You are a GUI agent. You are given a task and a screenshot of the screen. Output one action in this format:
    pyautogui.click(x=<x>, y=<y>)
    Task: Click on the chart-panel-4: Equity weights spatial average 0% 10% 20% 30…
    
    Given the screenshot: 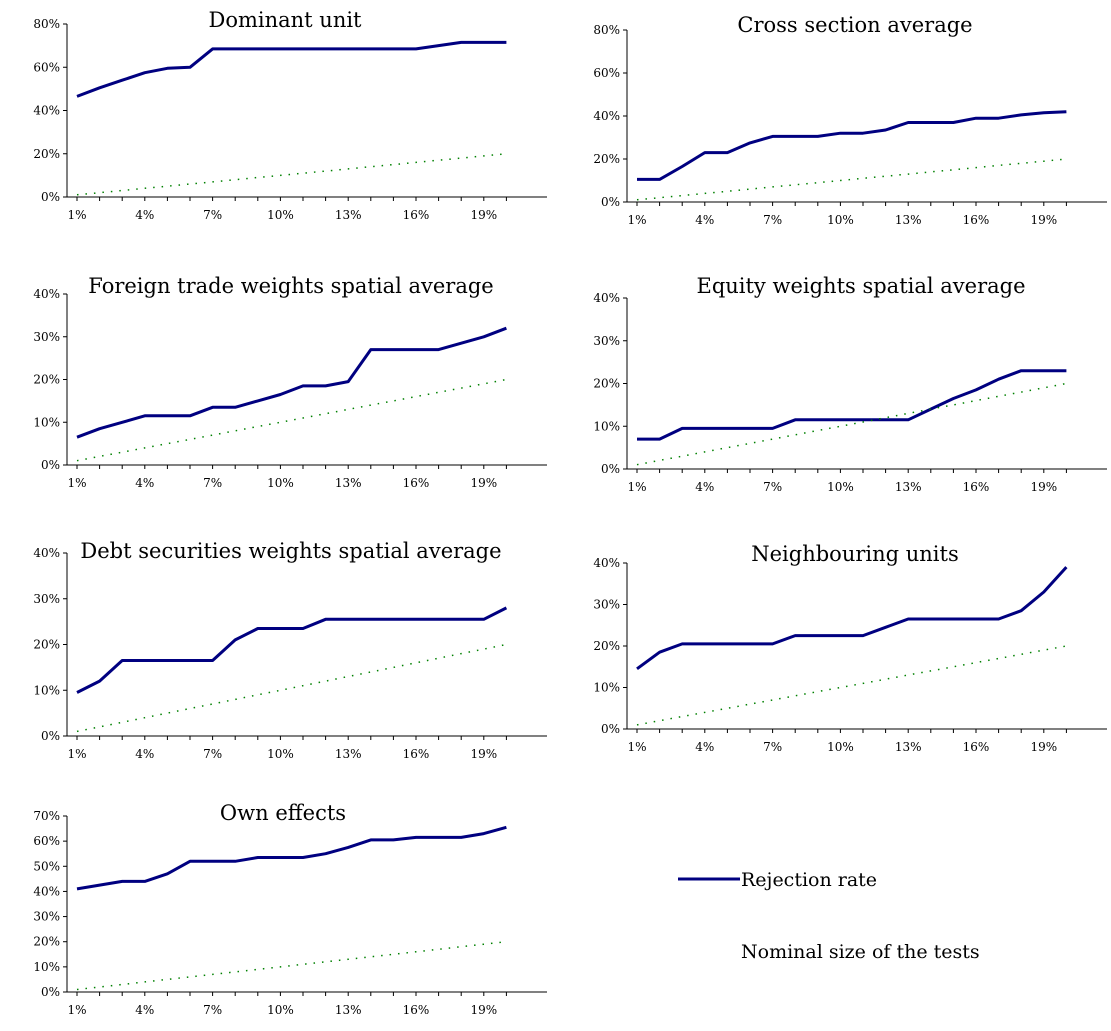 What is the action you would take?
    pyautogui.click(x=850, y=384)
    